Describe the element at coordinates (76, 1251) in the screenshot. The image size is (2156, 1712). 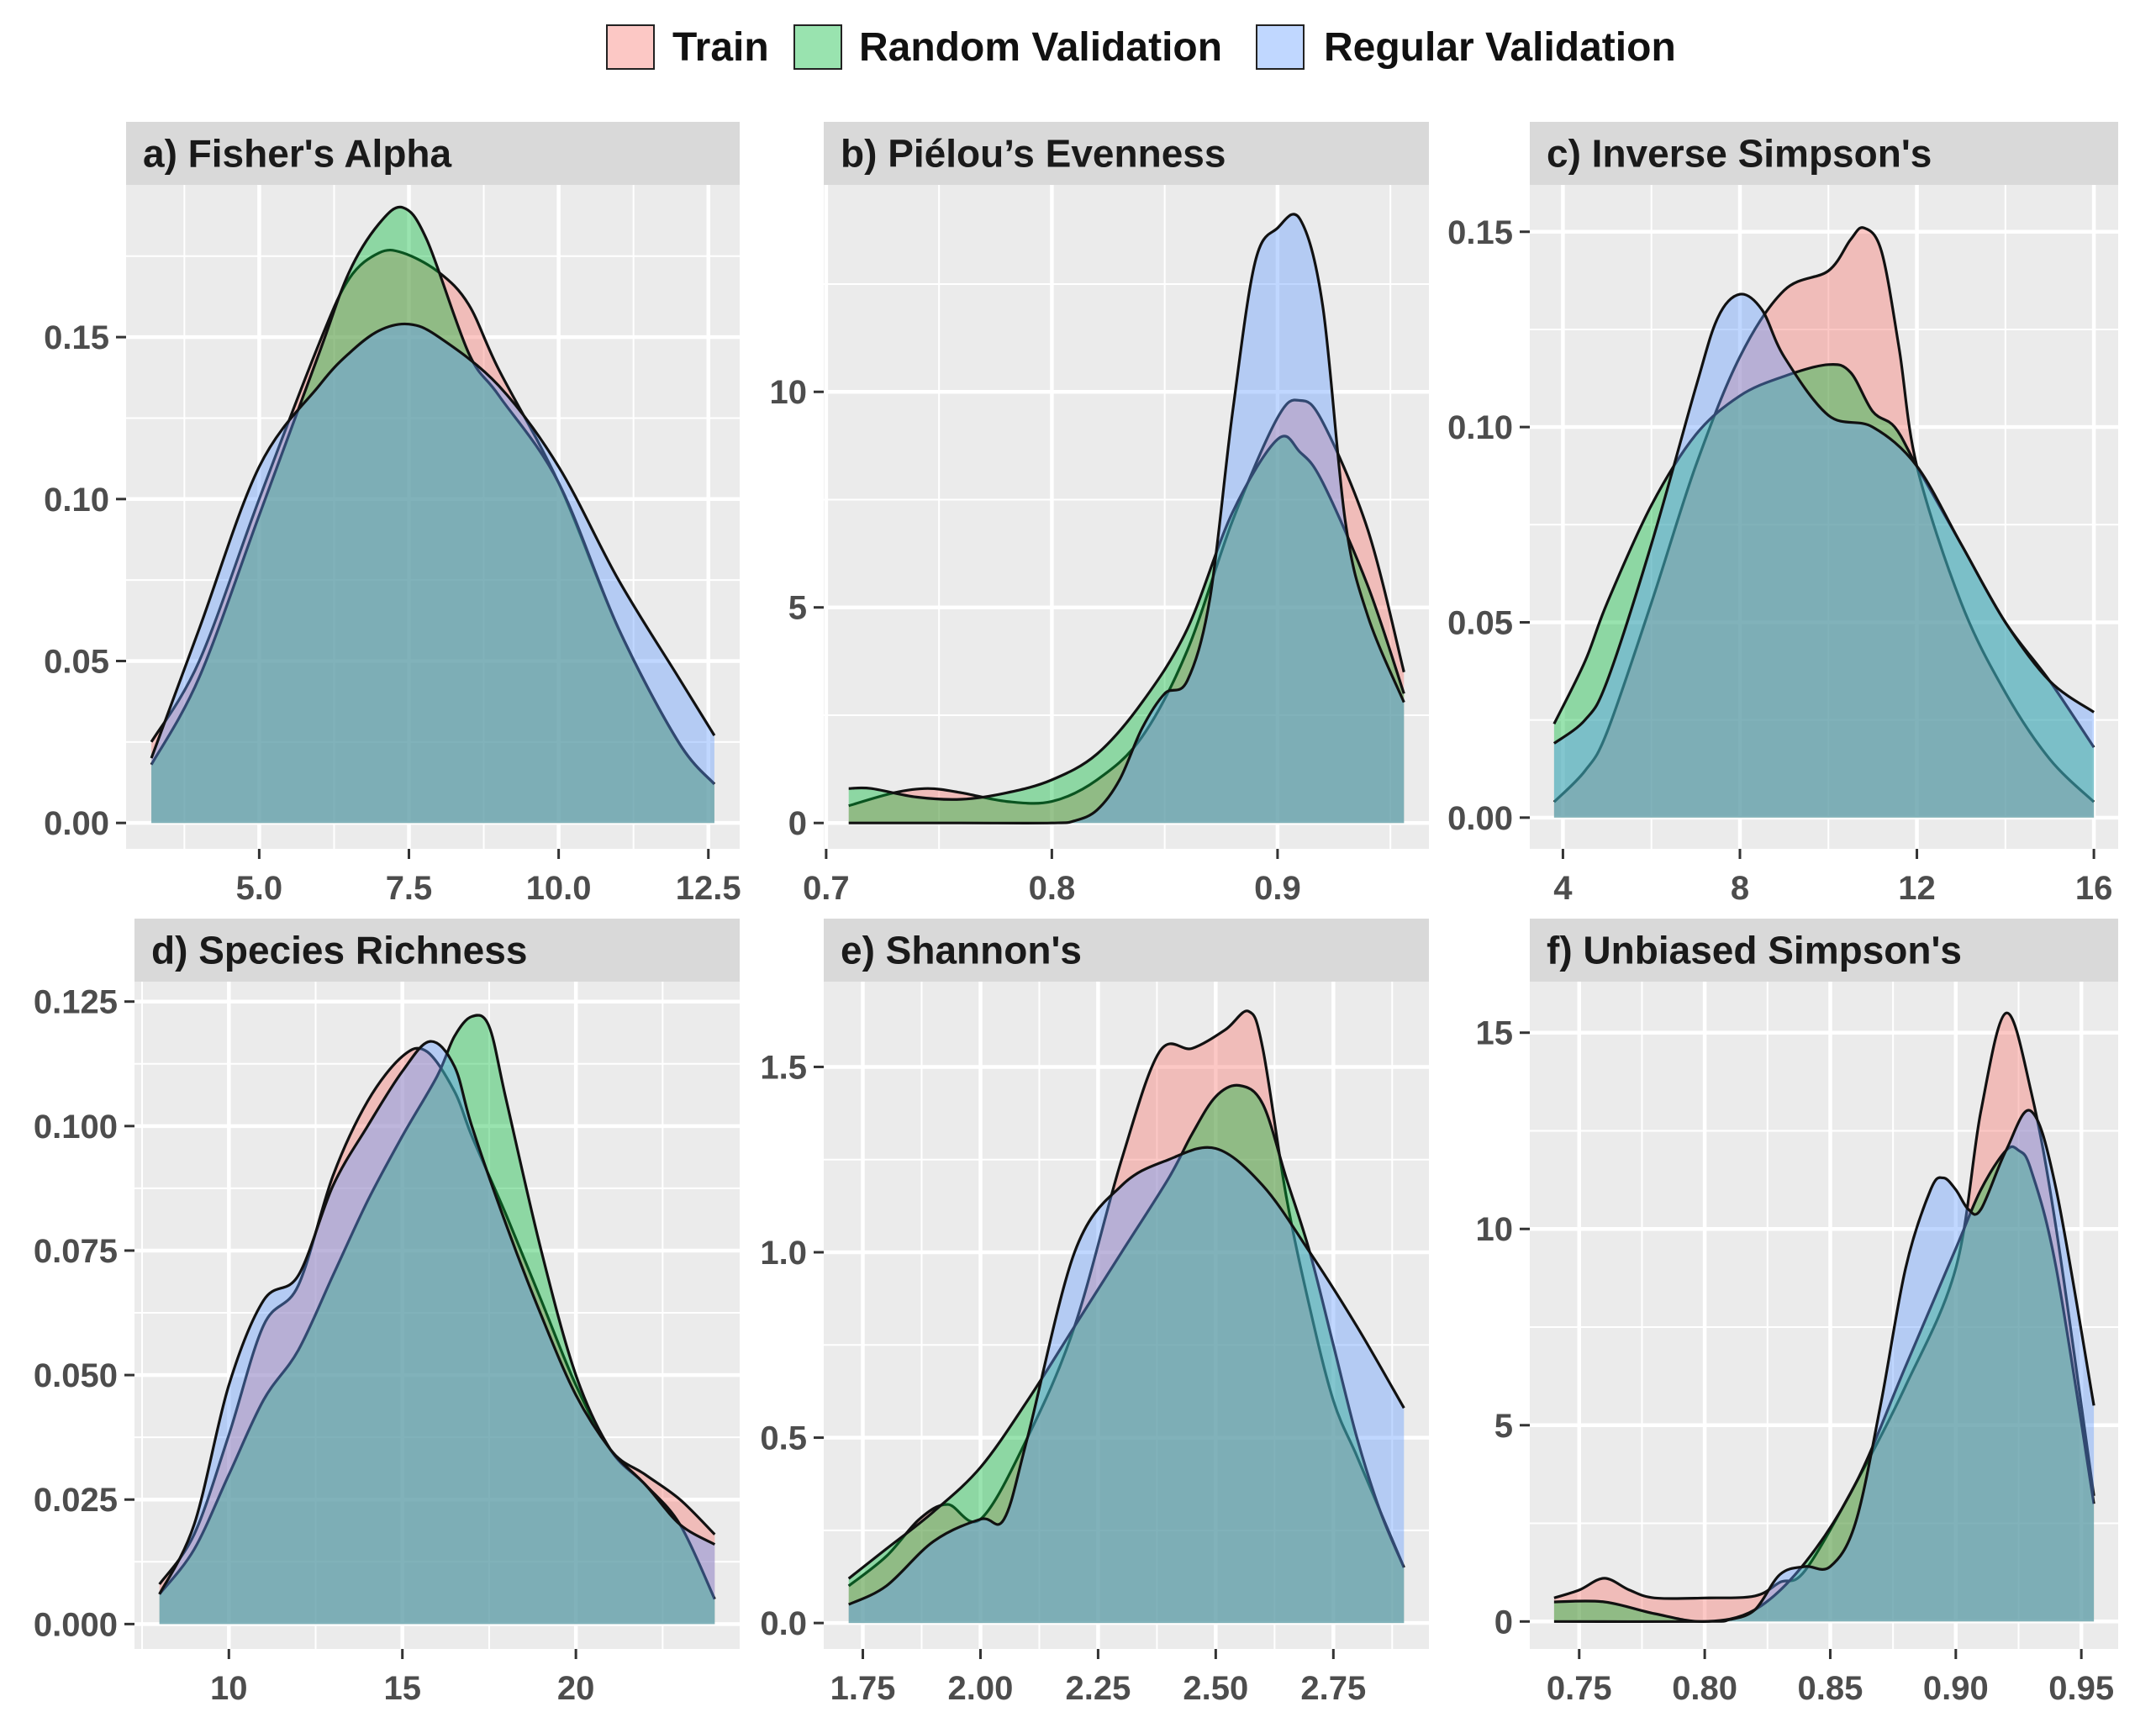
I see `y-tick-label: 0.075` at that location.